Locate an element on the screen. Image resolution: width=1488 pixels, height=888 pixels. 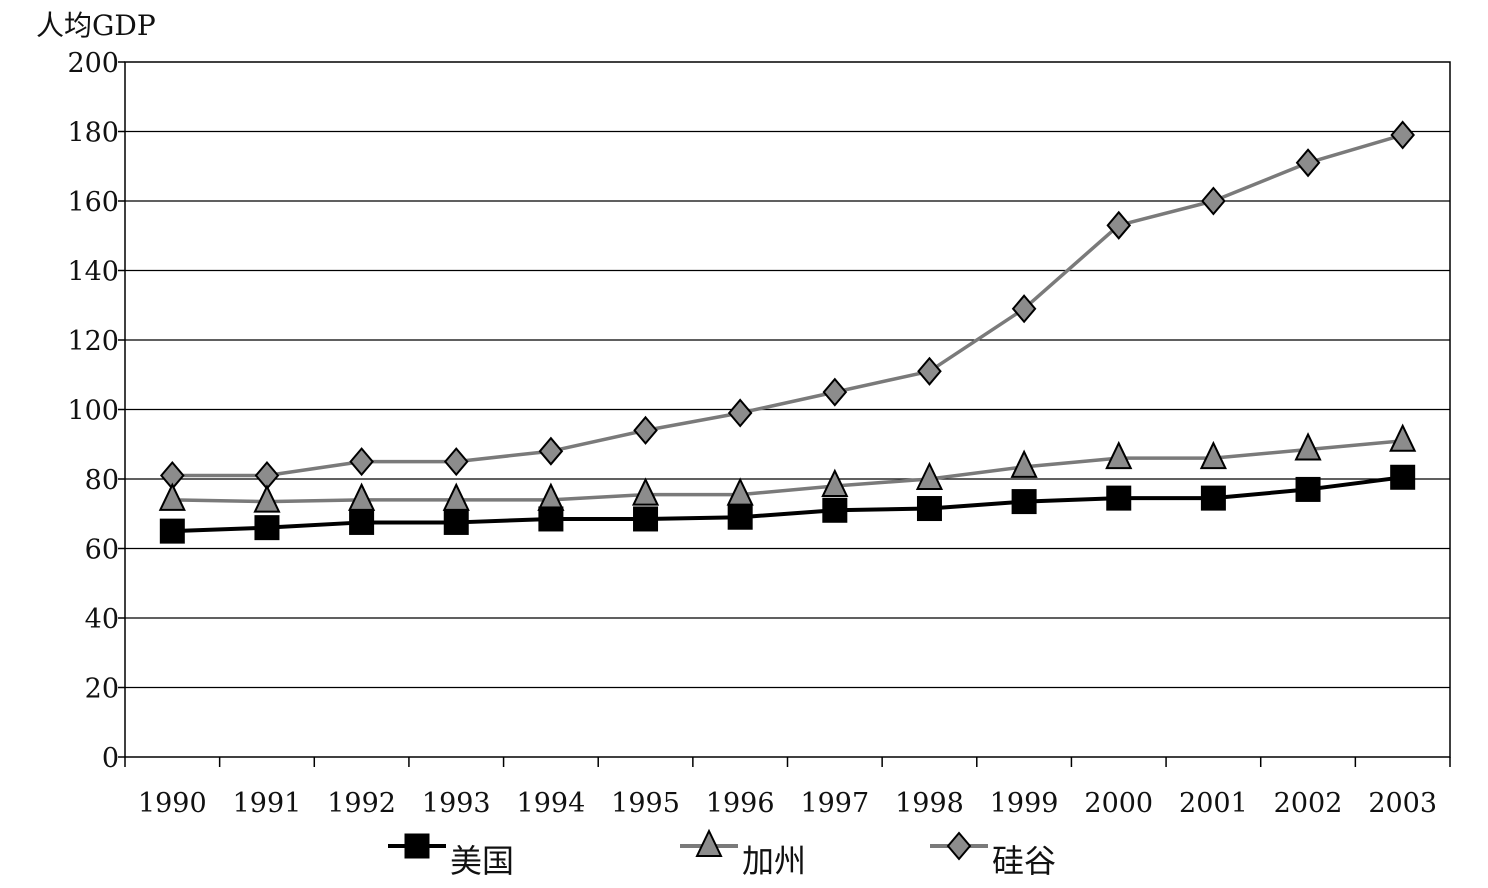
legend-item-2: 加州 is located at coordinates (743, 854).